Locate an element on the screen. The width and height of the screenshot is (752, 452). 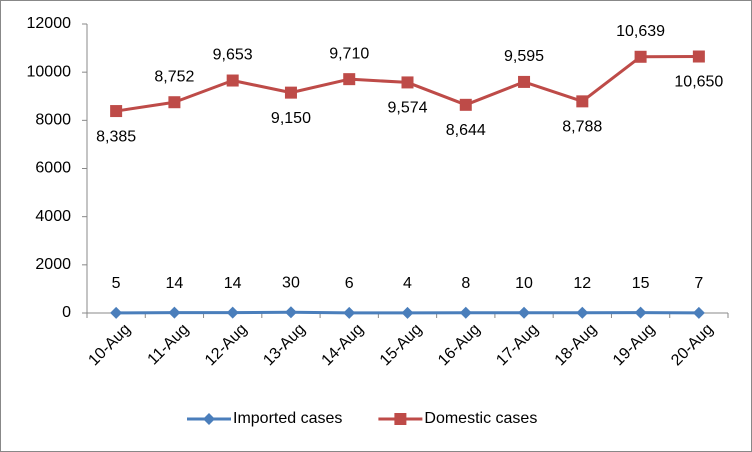
legend-label: Imported cases is located at coordinates (287, 418).